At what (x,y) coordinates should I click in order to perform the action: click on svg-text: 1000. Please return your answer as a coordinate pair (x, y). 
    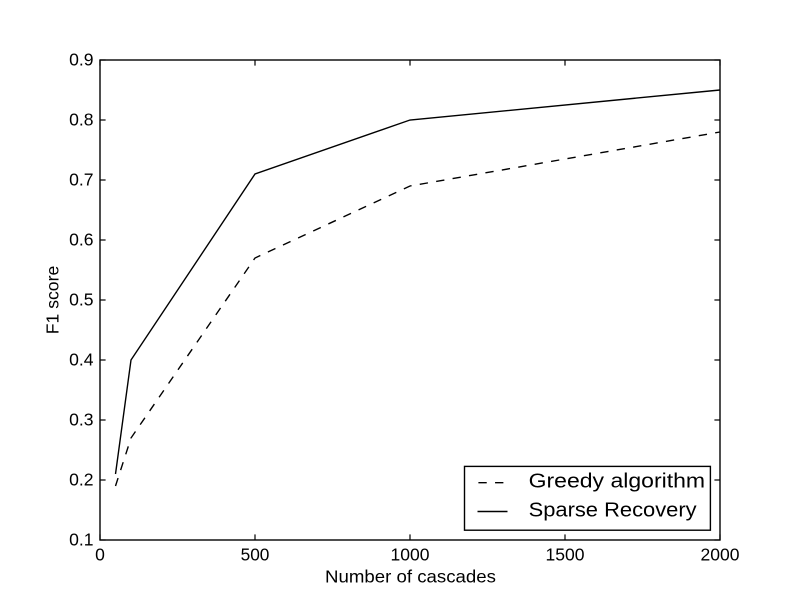
    Looking at the image, I should click on (410, 554).